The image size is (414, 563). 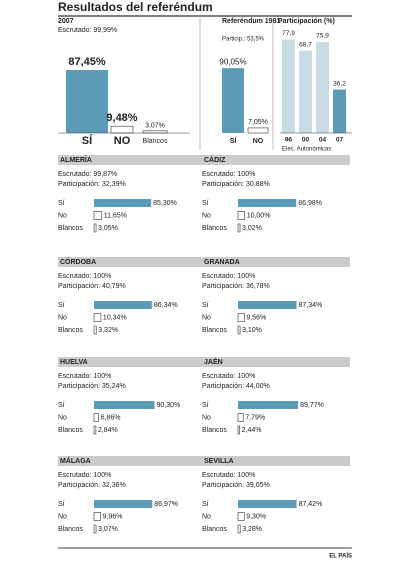 I want to click on participacion: Participación: 36,78%, so click(x=236, y=286).